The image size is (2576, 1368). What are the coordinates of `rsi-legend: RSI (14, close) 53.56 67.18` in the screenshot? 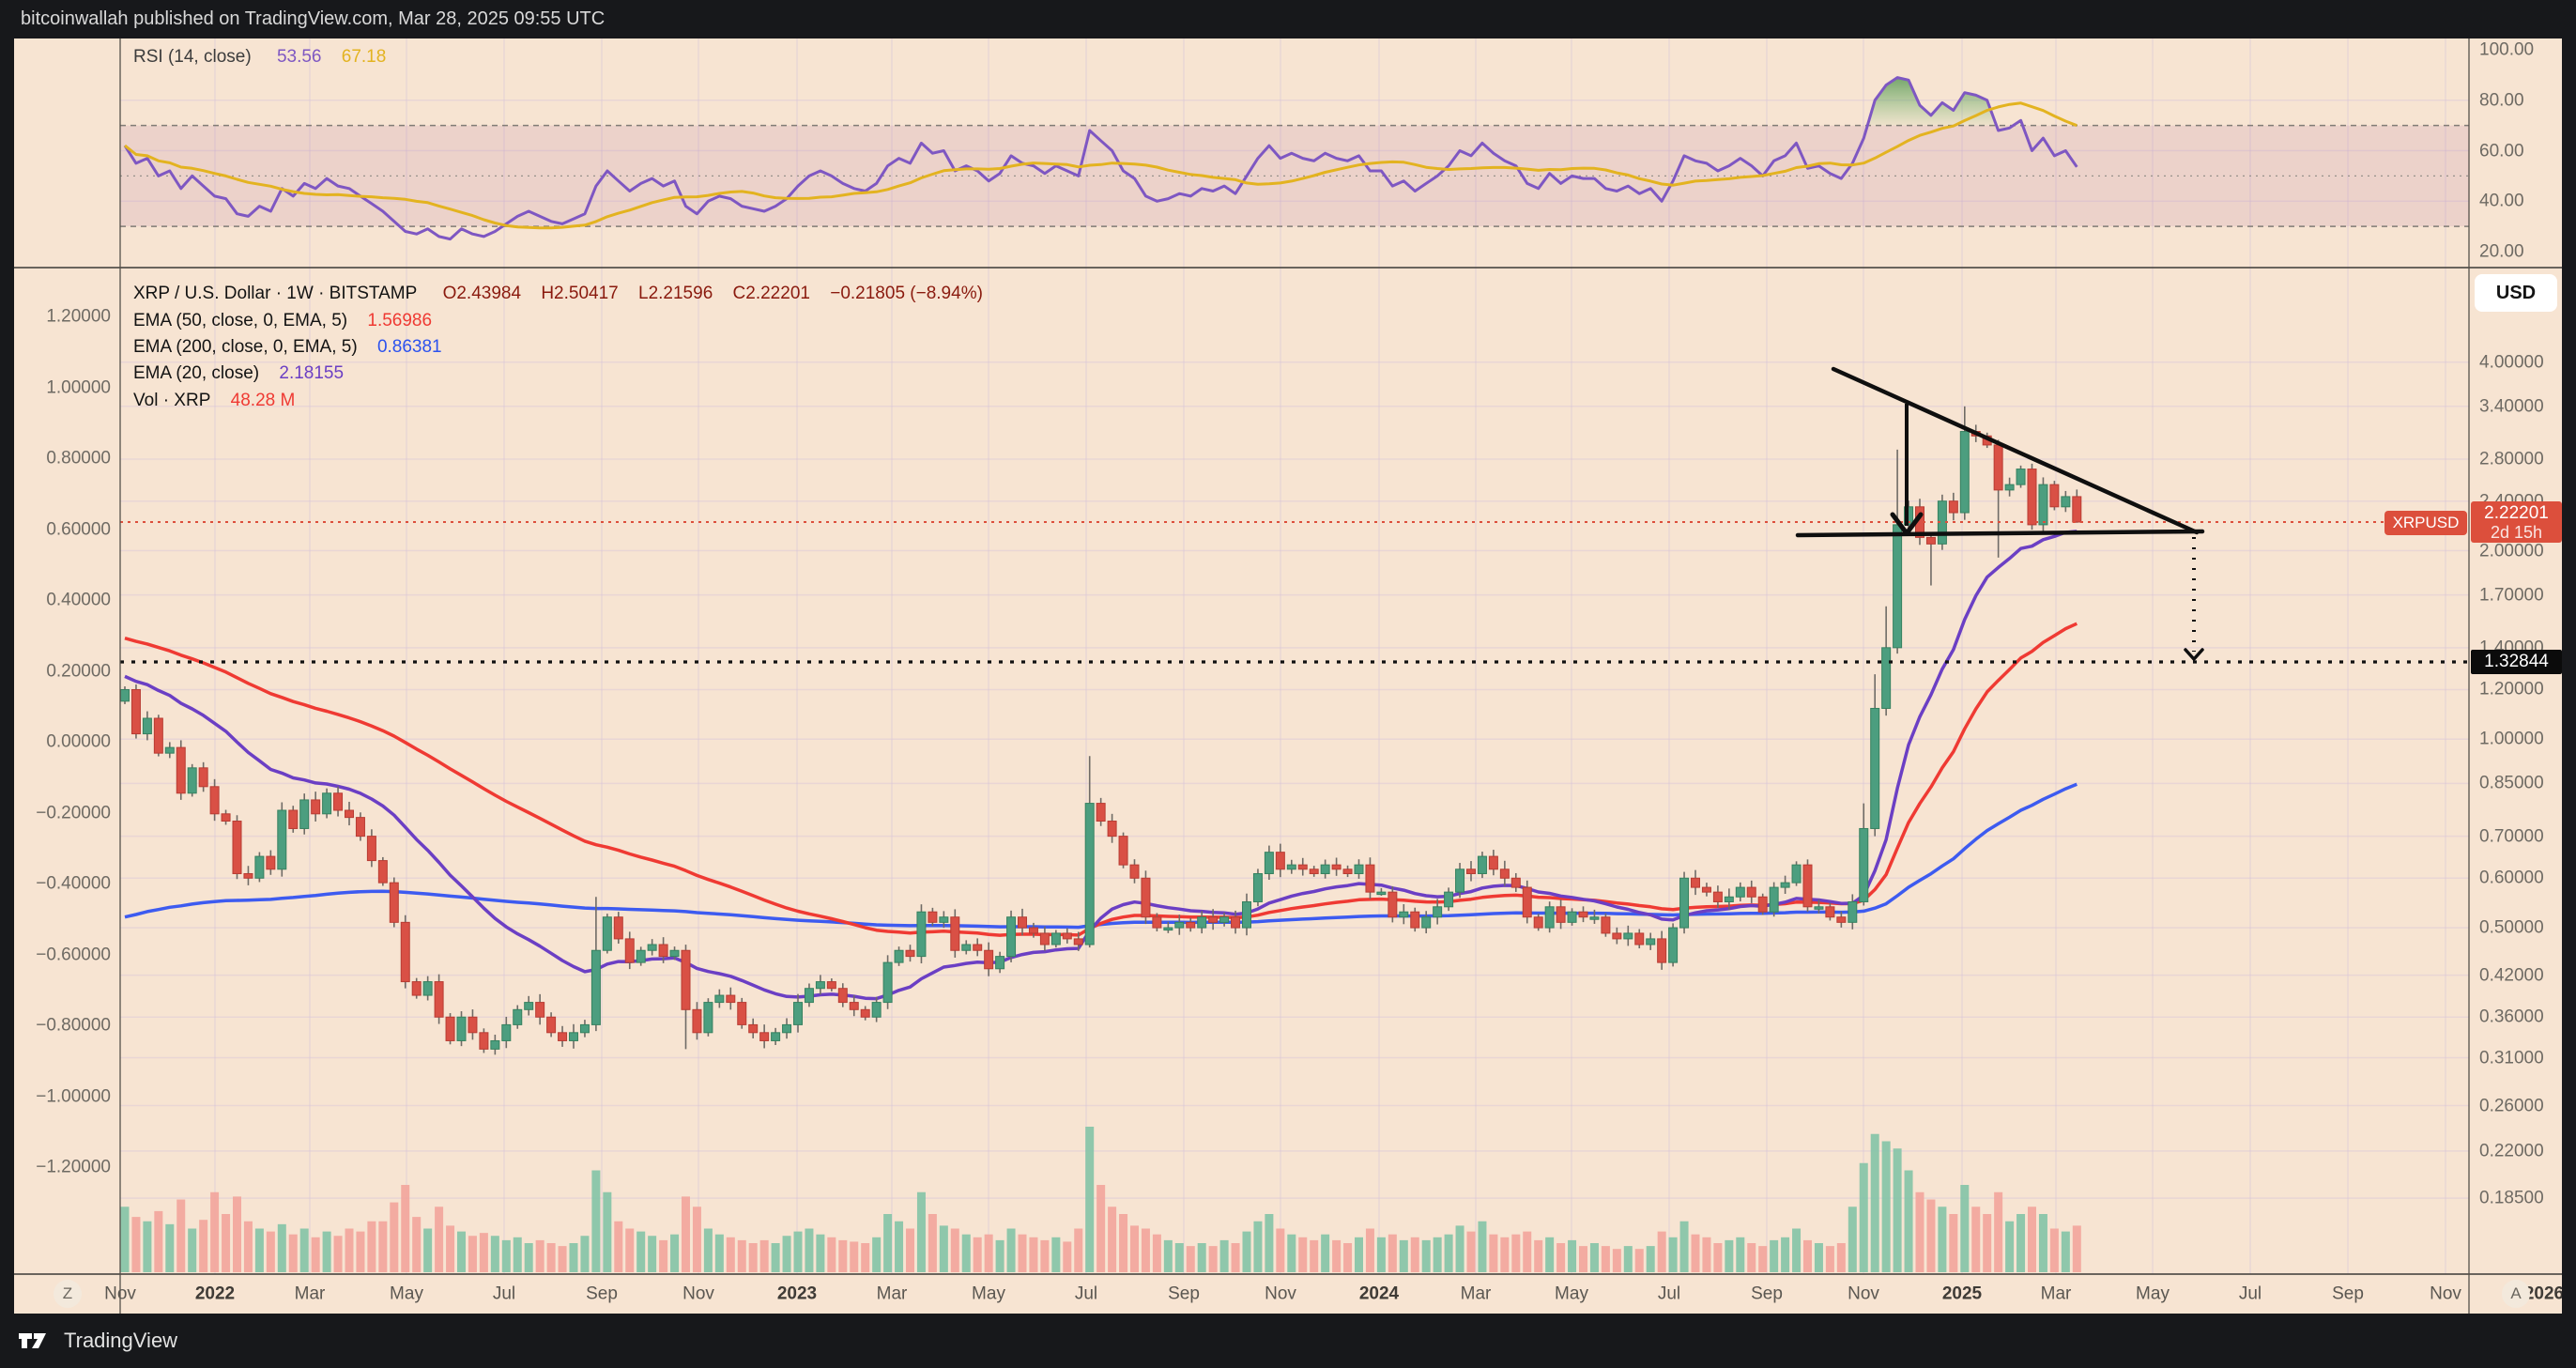 It's located at (259, 57).